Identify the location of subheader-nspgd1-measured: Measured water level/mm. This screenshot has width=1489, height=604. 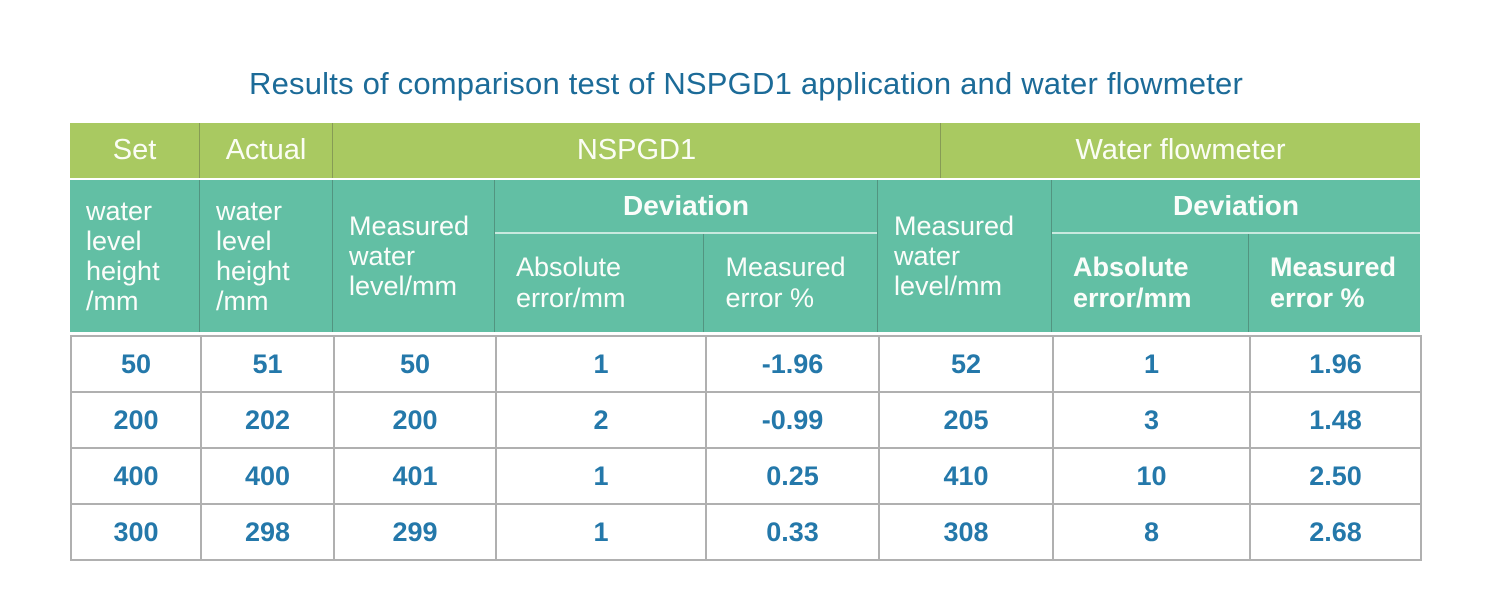
(414, 256).